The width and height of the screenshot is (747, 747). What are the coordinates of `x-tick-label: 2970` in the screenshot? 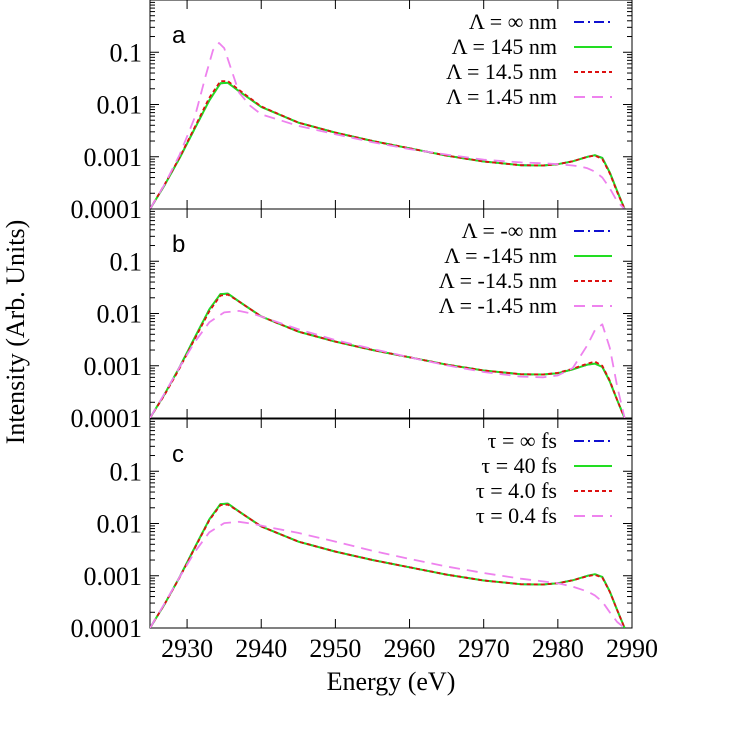 It's located at (484, 648).